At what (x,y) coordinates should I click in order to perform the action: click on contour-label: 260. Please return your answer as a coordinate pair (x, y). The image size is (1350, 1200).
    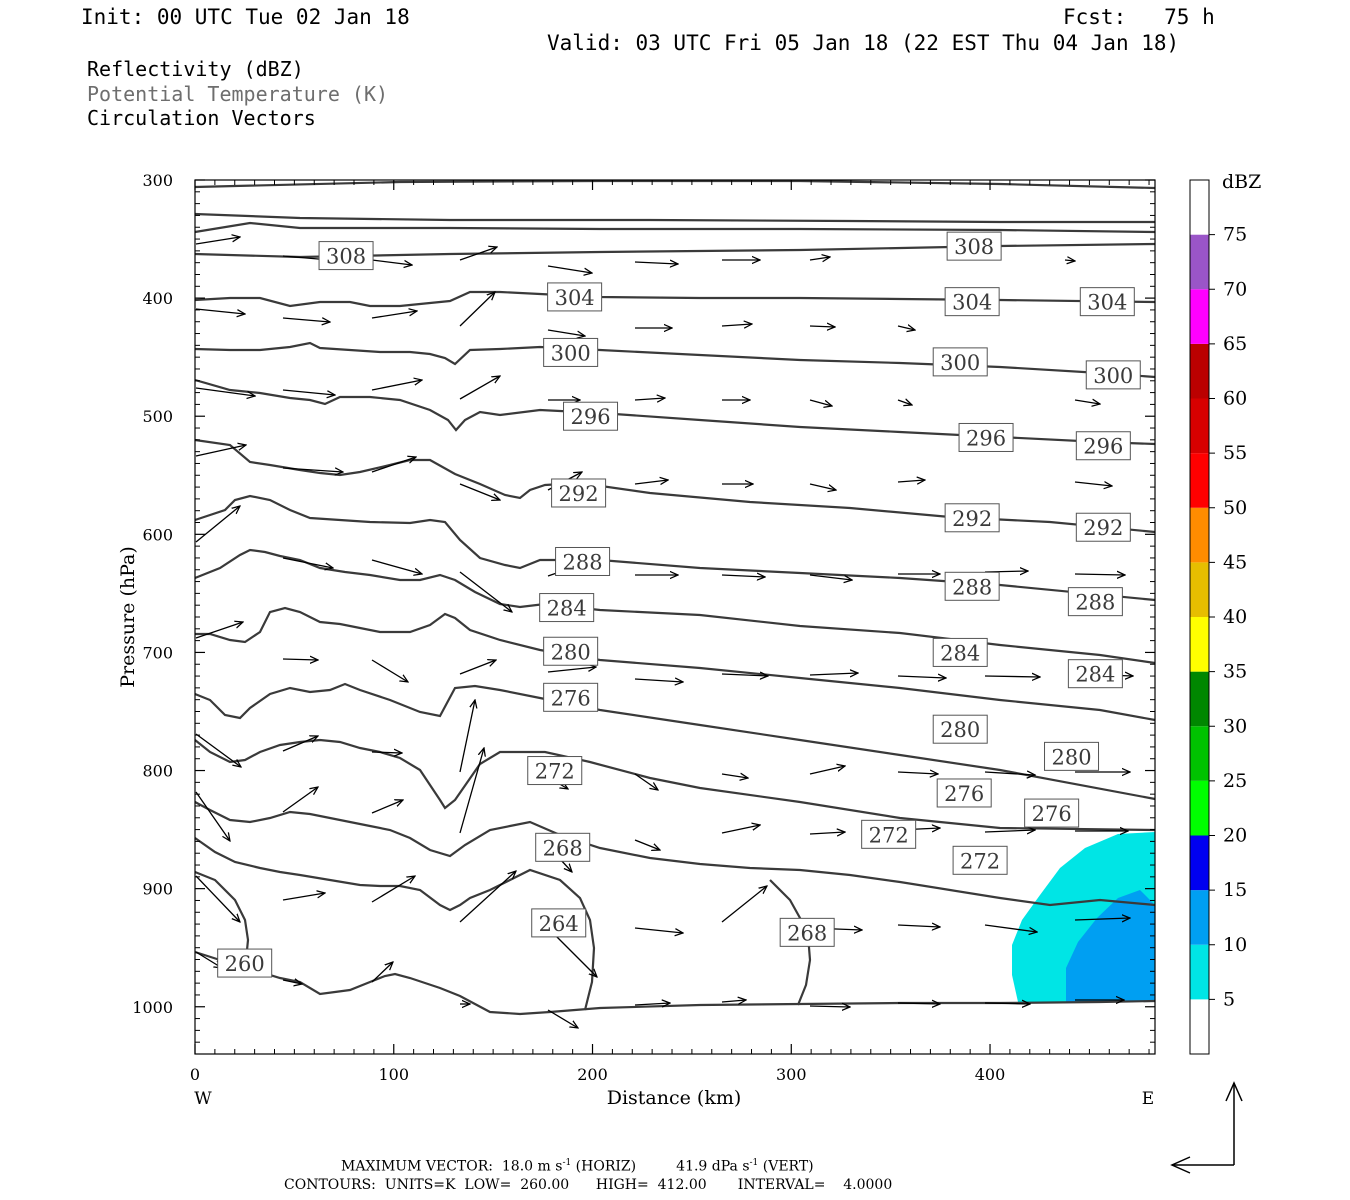
    Looking at the image, I should click on (245, 964).